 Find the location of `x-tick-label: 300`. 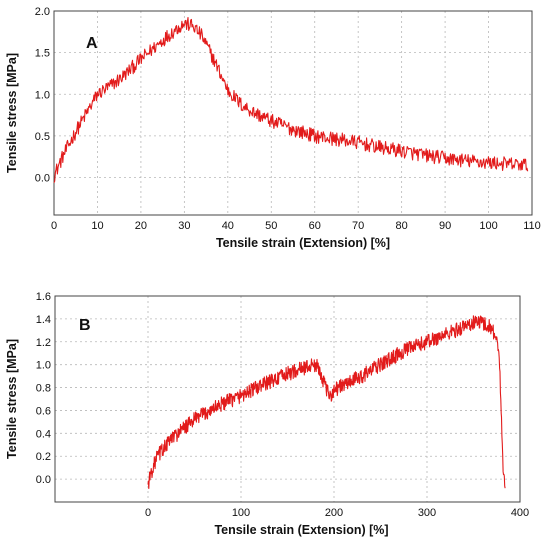

x-tick-label: 300 is located at coordinates (427, 513).